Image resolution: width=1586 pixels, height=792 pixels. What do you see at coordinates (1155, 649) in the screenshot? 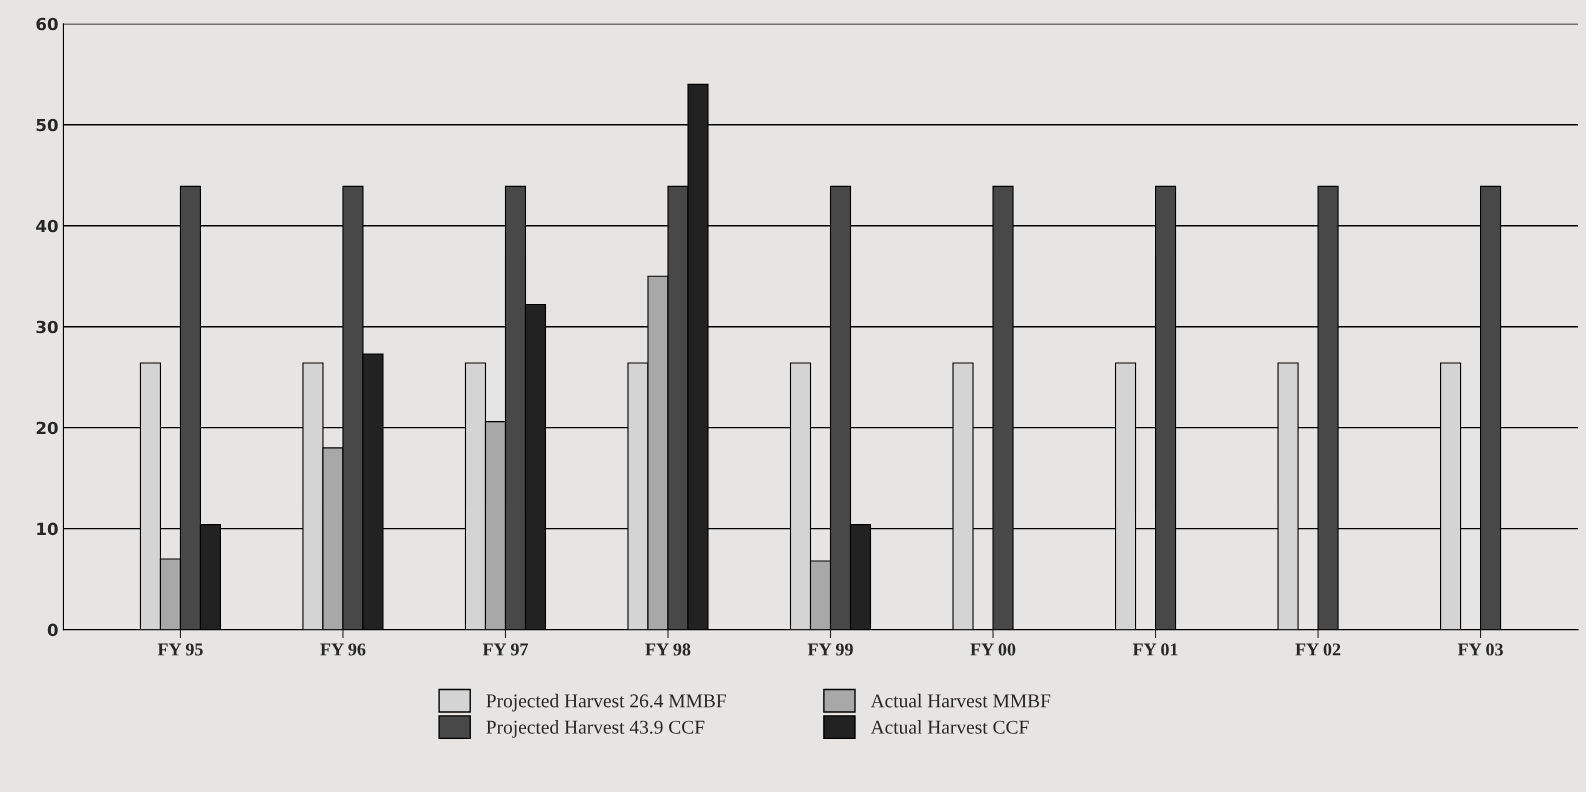
I see `x-tick-label: FY 01` at bounding box center [1155, 649].